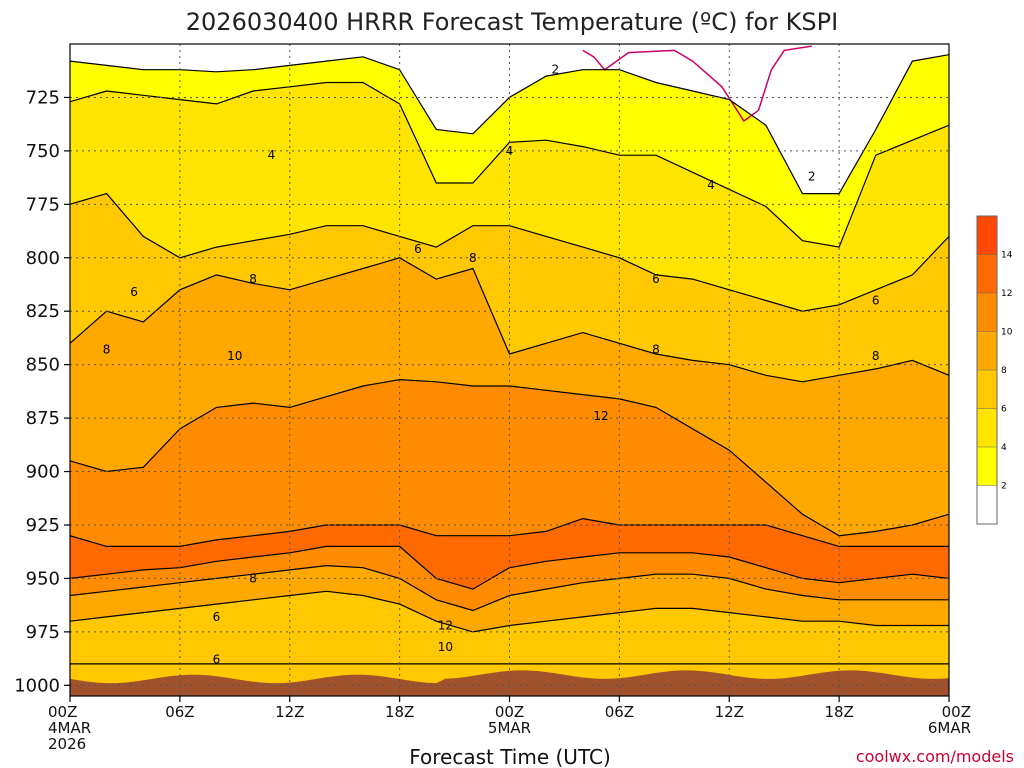 Image resolution: width=1024 pixels, height=768 pixels. What do you see at coordinates (272, 155) in the screenshot?
I see `contour-label-2: 4` at bounding box center [272, 155].